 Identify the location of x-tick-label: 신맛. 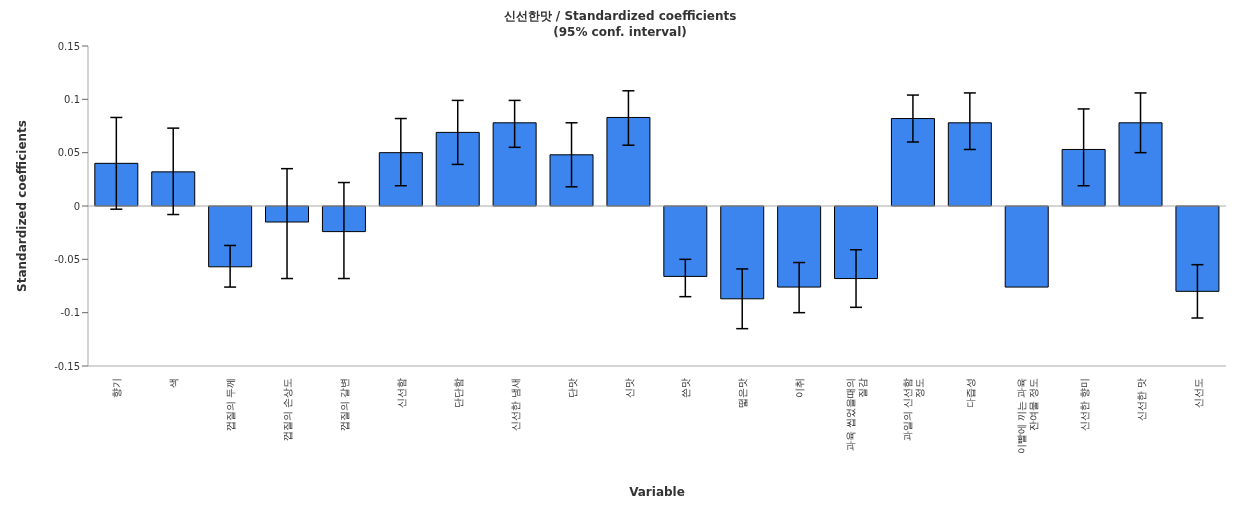
(629, 388).